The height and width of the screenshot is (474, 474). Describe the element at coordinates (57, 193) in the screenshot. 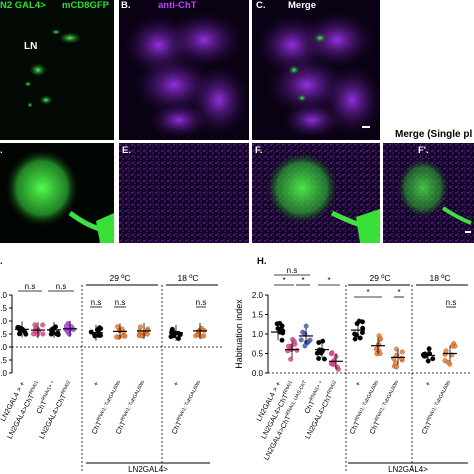

I see `panel-d-image` at that location.